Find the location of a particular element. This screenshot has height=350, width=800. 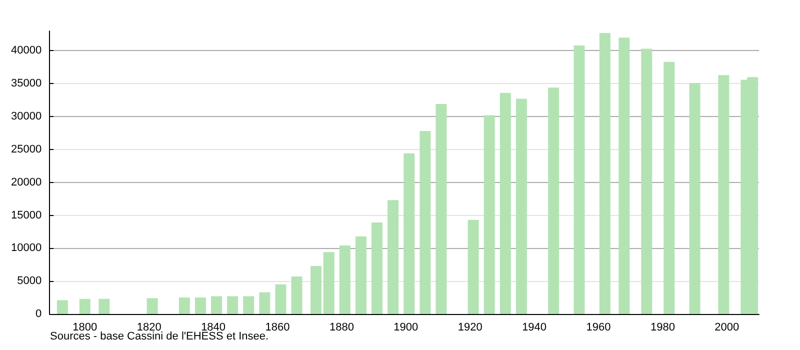

x-tick-label: 2000 is located at coordinates (727, 328).